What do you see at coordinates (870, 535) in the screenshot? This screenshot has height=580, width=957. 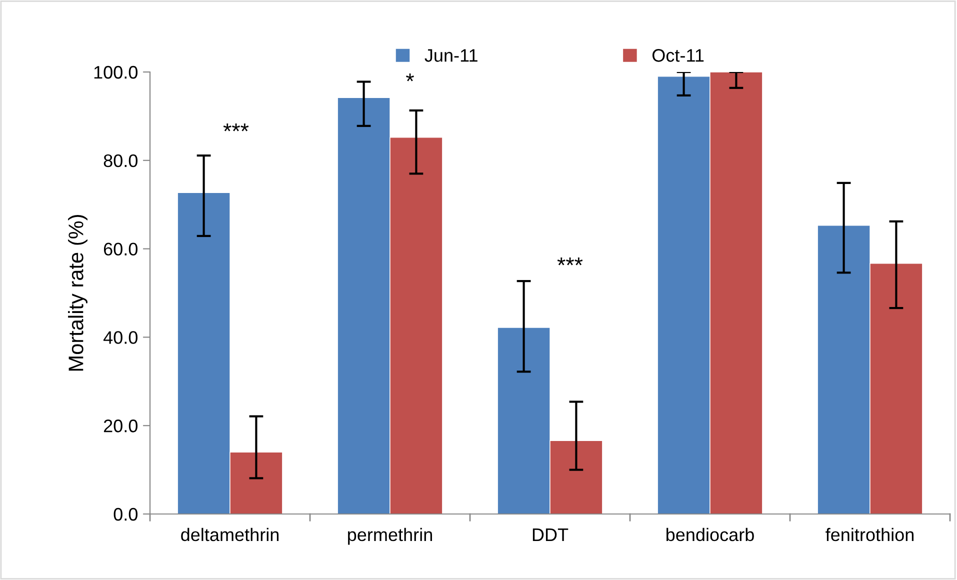 I see `x-tick-label: fenitrothion` at bounding box center [870, 535].